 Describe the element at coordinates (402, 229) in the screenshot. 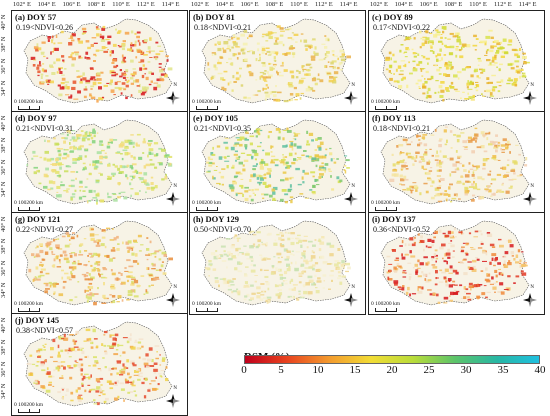

I see `ndvi-range: 0.36<NDVI<0.52` at that location.